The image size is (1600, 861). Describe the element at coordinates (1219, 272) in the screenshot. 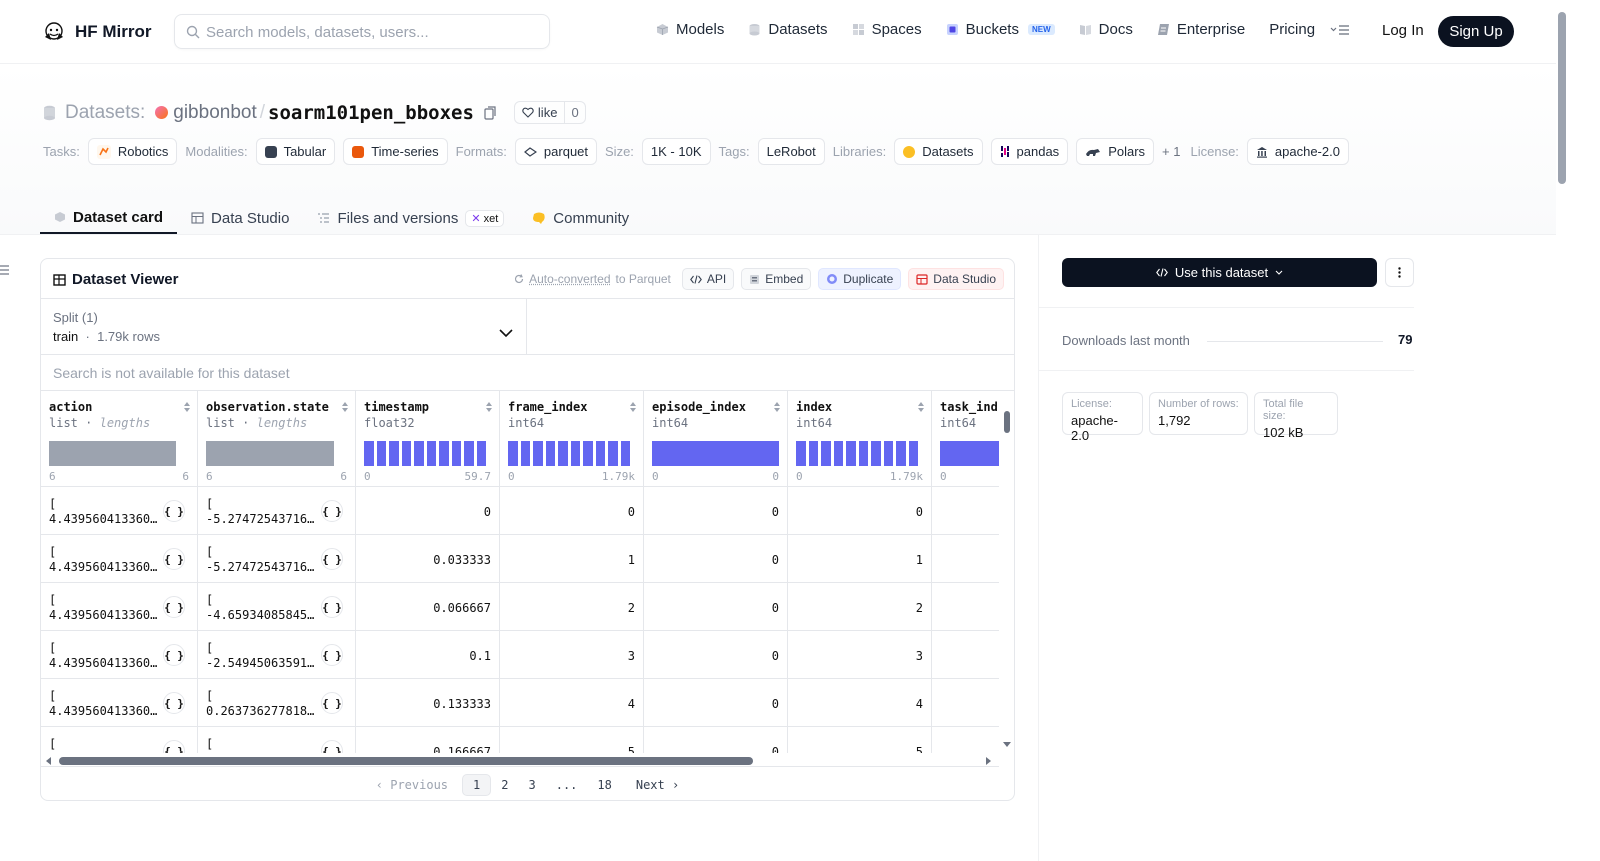

I see `use-dataset-button: Use this dataset` at that location.